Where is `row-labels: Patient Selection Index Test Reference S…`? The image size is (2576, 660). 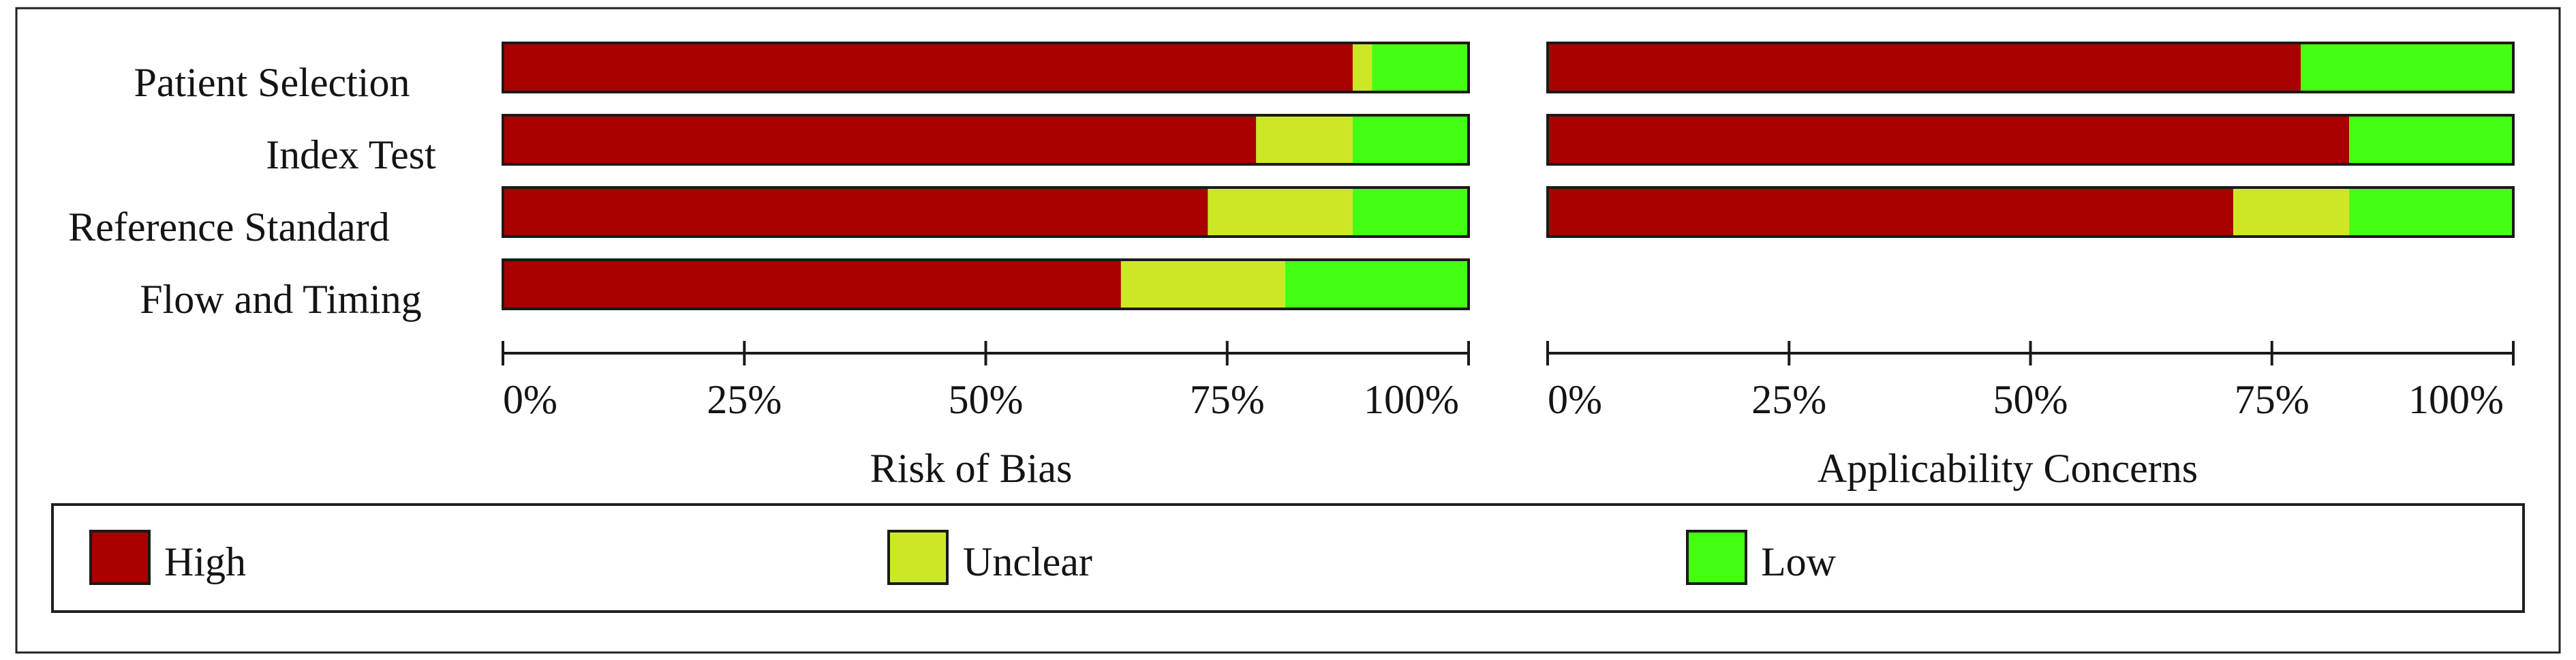 row-labels: Patient Selection Index Test Reference S… is located at coordinates (252, 191).